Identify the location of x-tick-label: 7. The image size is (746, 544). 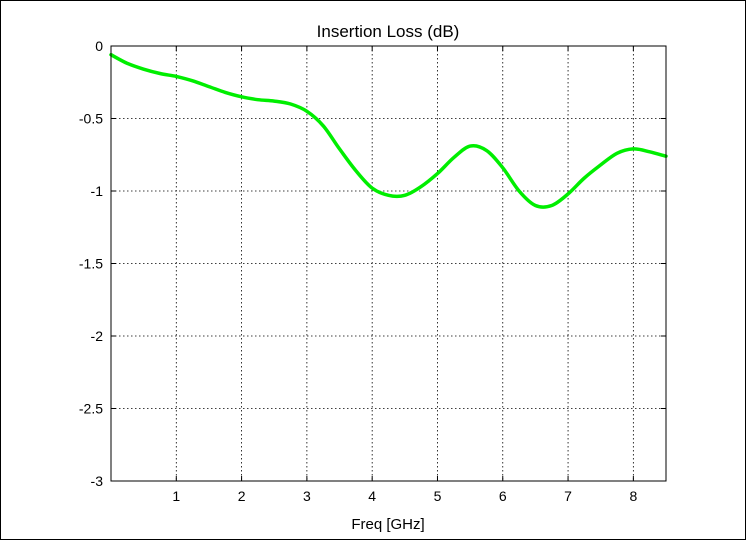
(568, 496).